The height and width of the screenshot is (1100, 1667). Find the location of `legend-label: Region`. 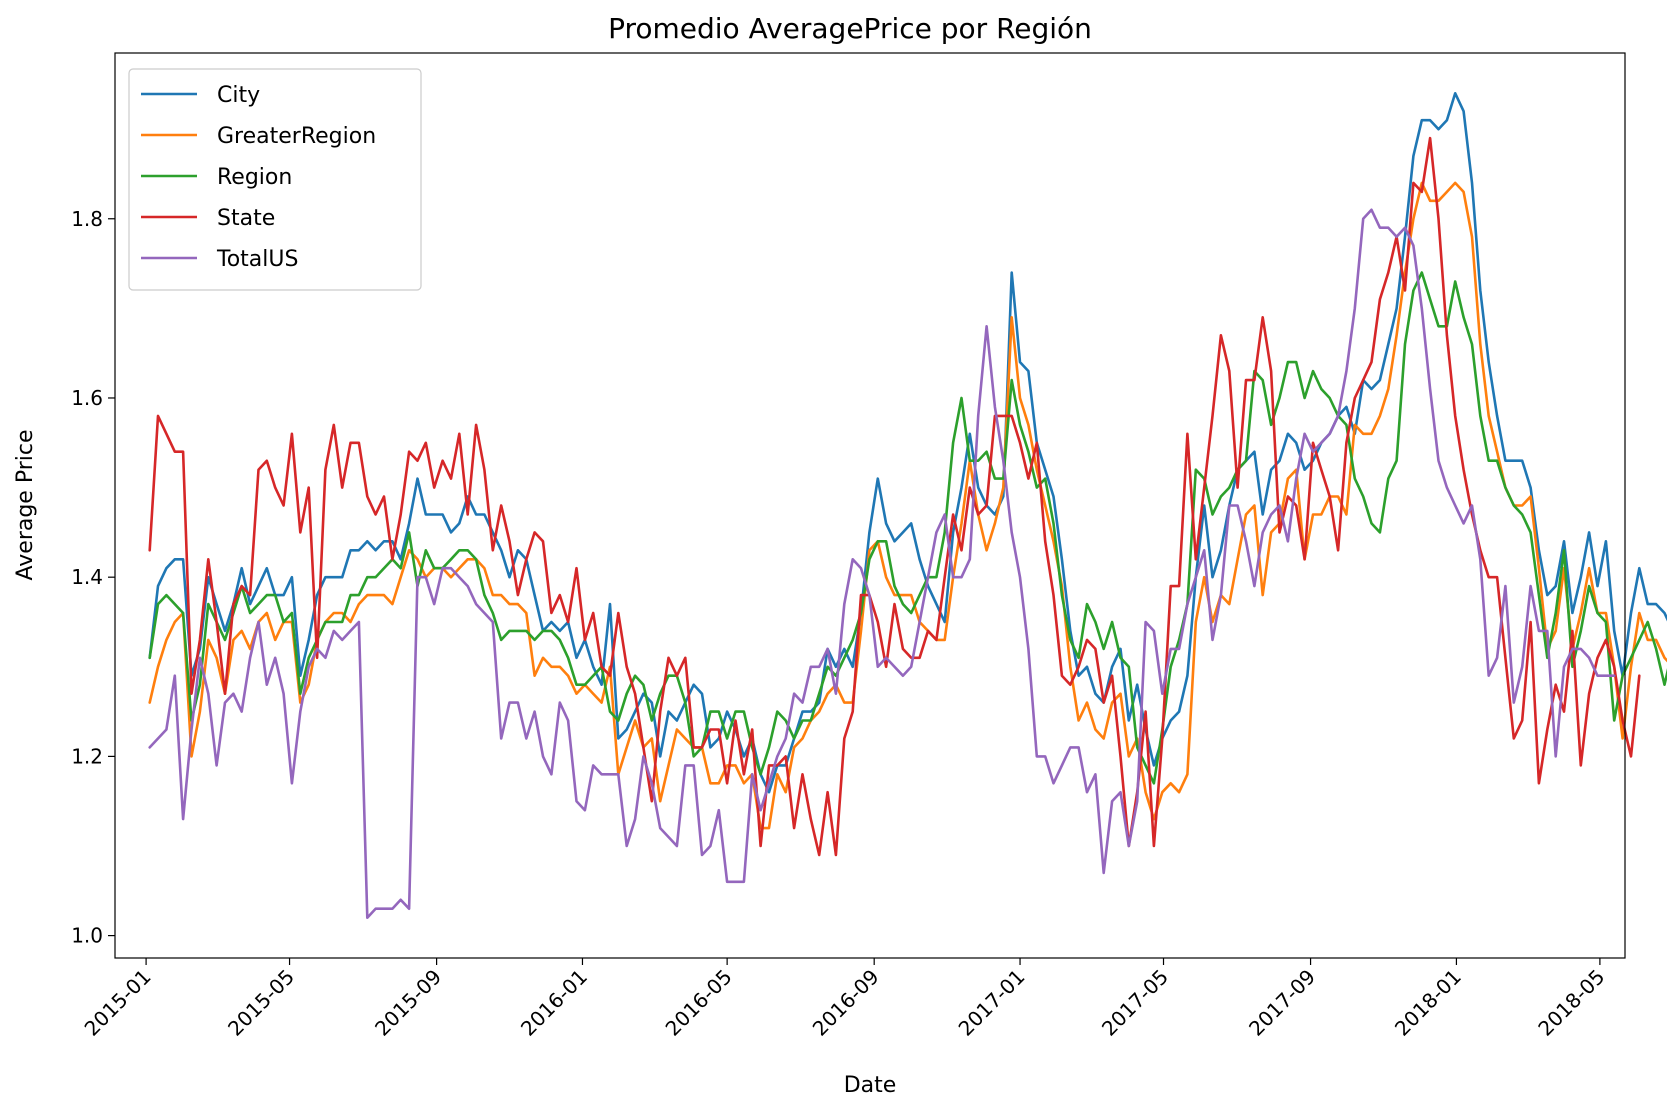

legend-label: Region is located at coordinates (254, 177).